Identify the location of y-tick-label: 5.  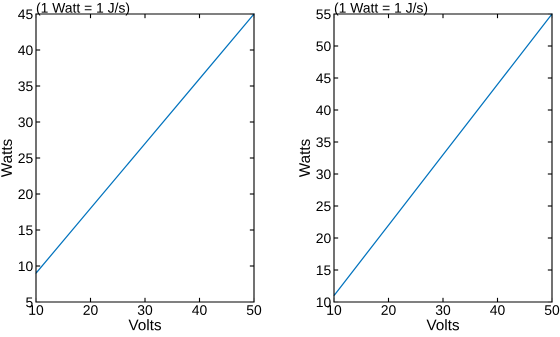
(29, 302).